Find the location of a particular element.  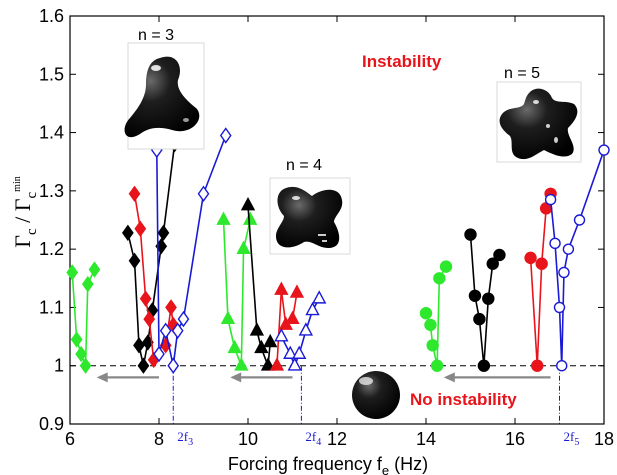

x-axis-label-sub: e is located at coordinates (385, 469).